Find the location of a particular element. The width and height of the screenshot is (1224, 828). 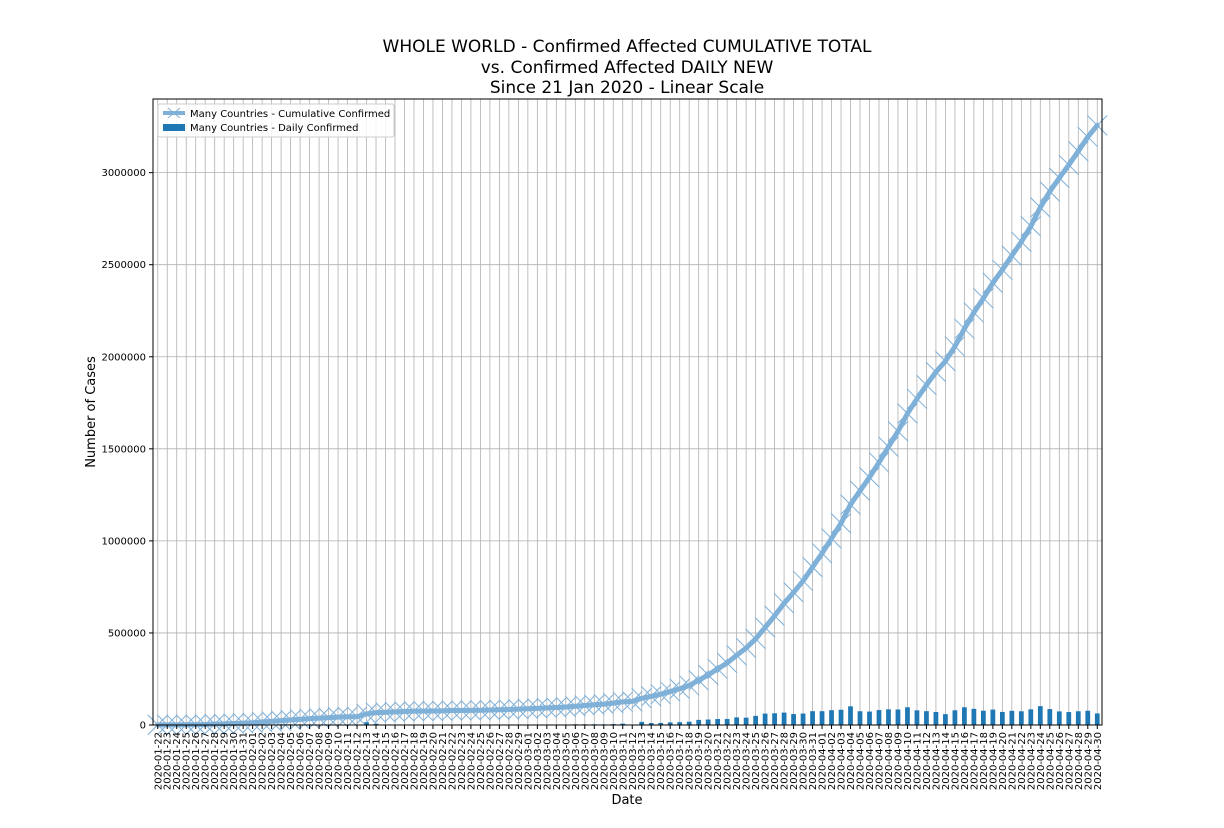

x-tick-label: 2020-03-26 is located at coordinates (766, 761).